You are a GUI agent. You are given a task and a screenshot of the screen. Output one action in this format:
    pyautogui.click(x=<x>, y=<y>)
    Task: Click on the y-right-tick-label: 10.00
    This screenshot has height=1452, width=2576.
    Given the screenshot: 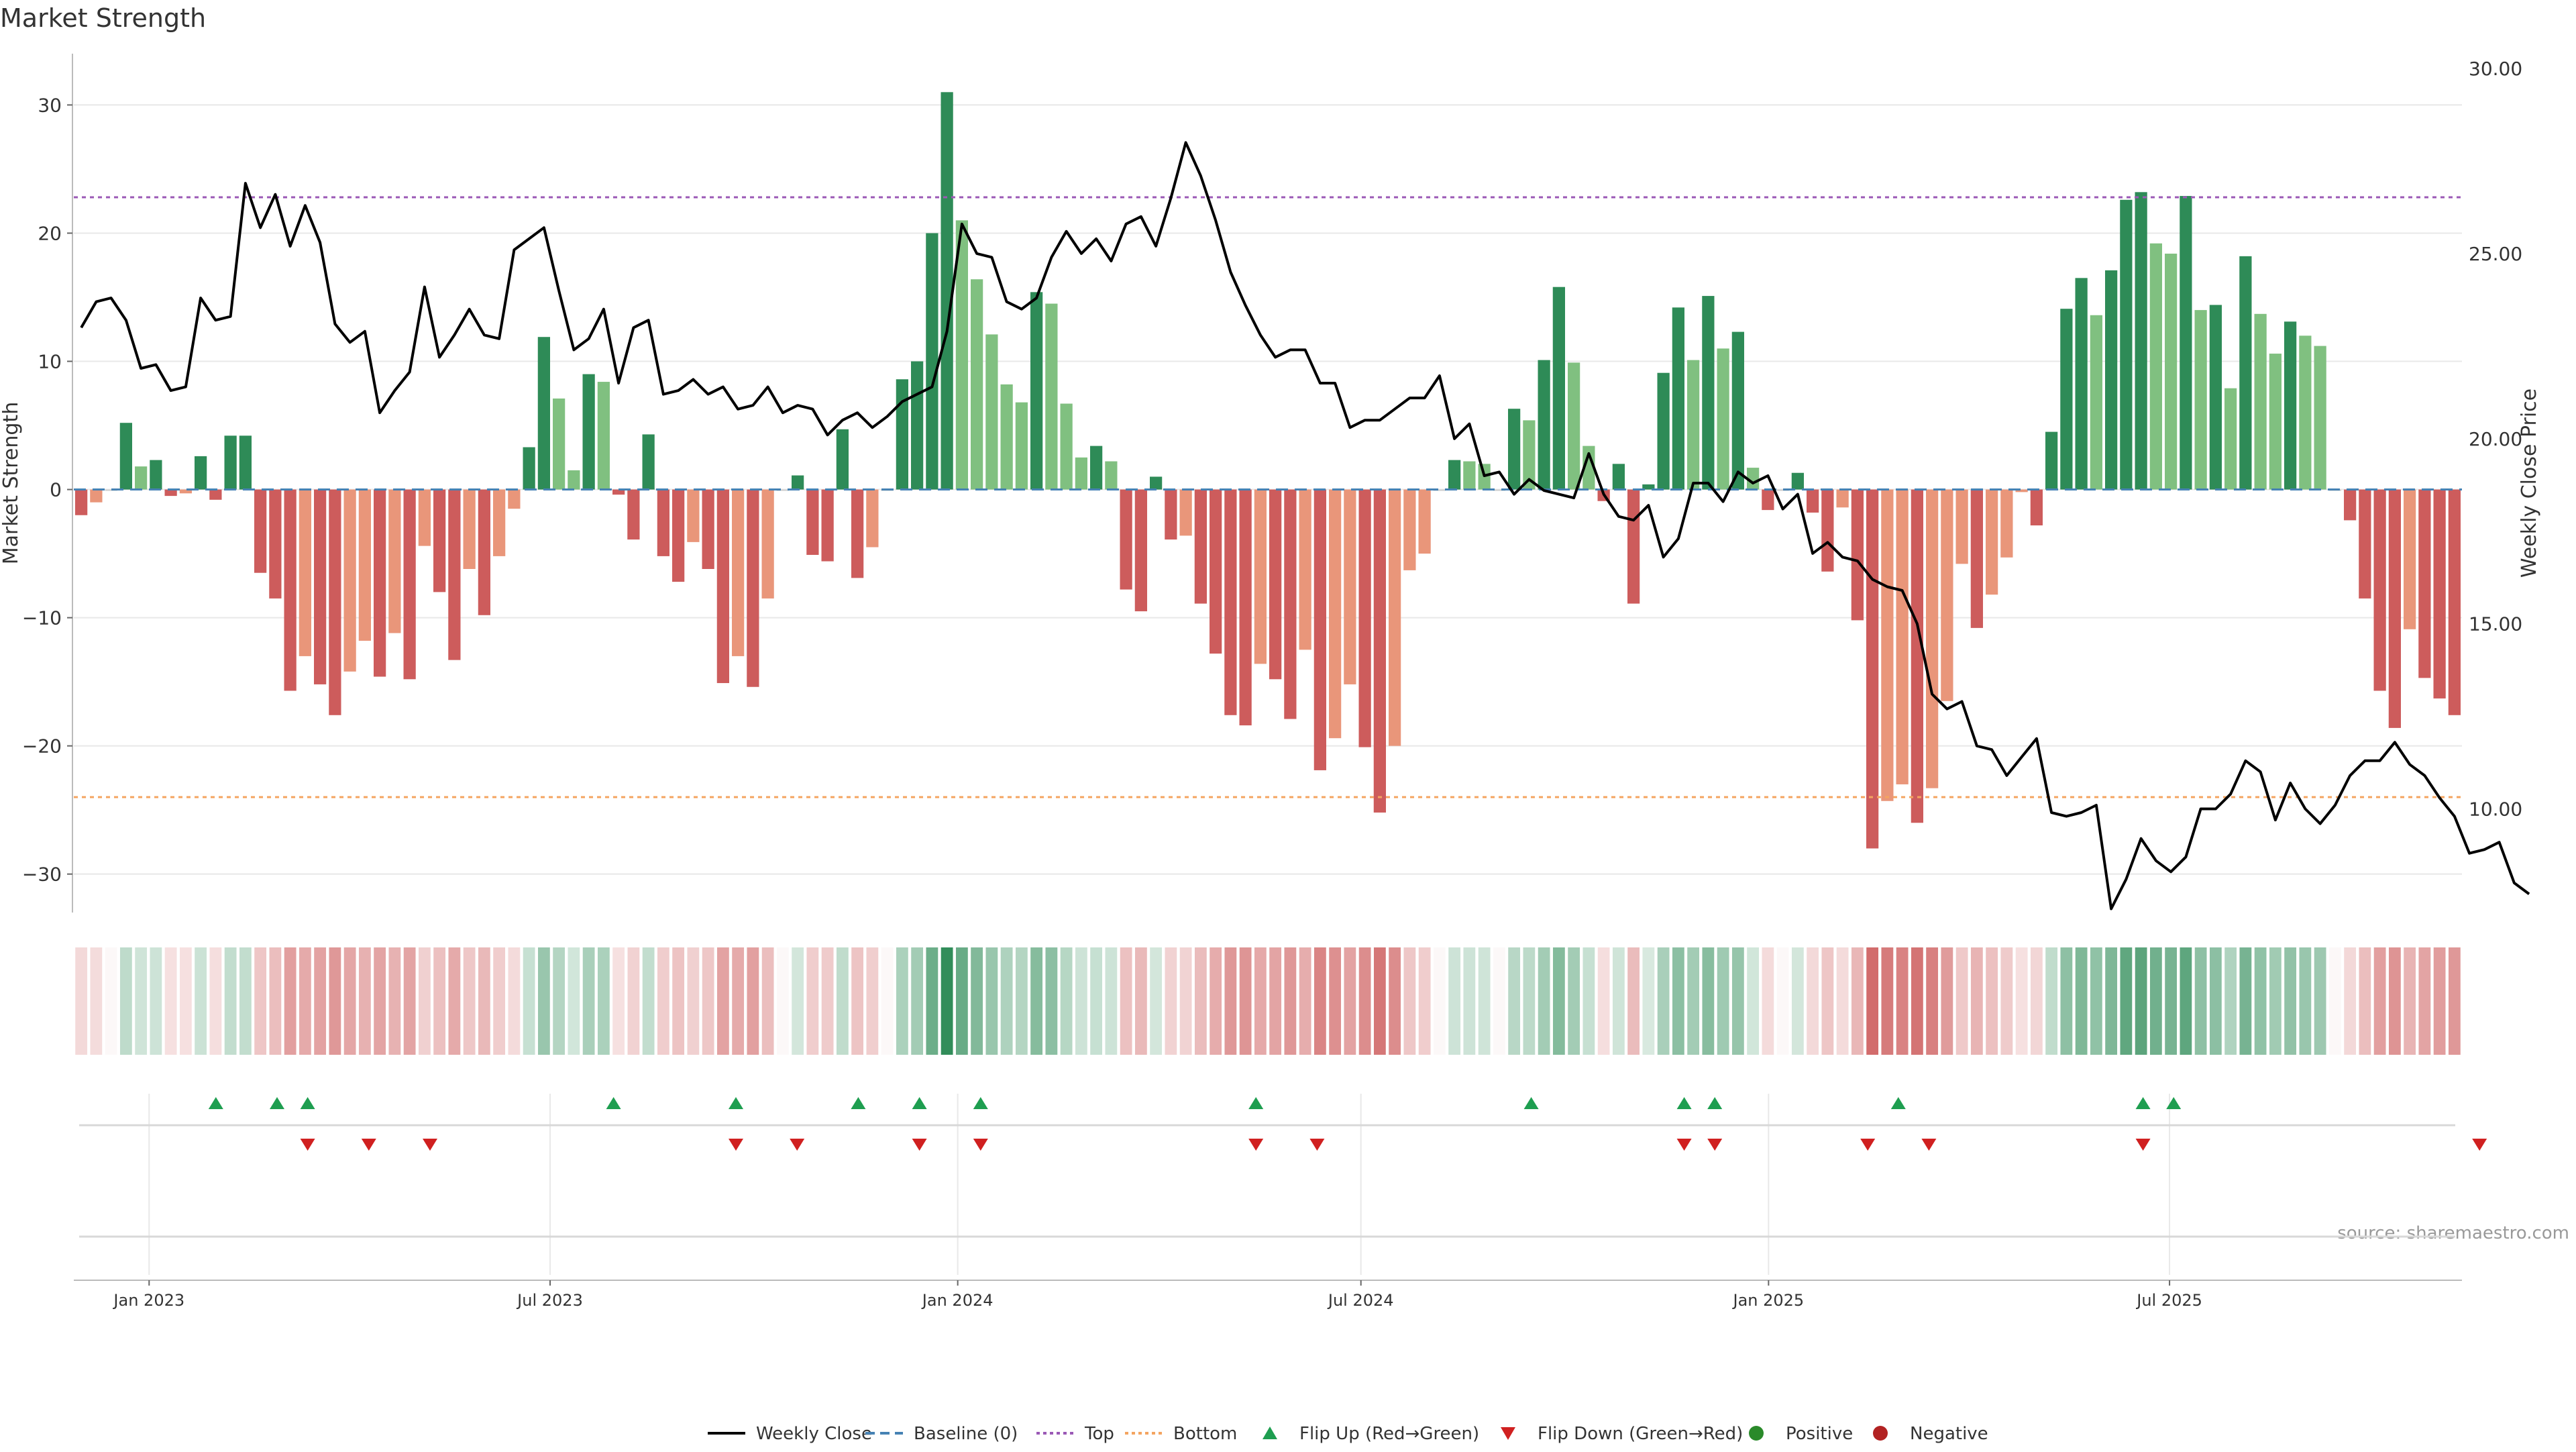 What is the action you would take?
    pyautogui.click(x=2495, y=810)
    